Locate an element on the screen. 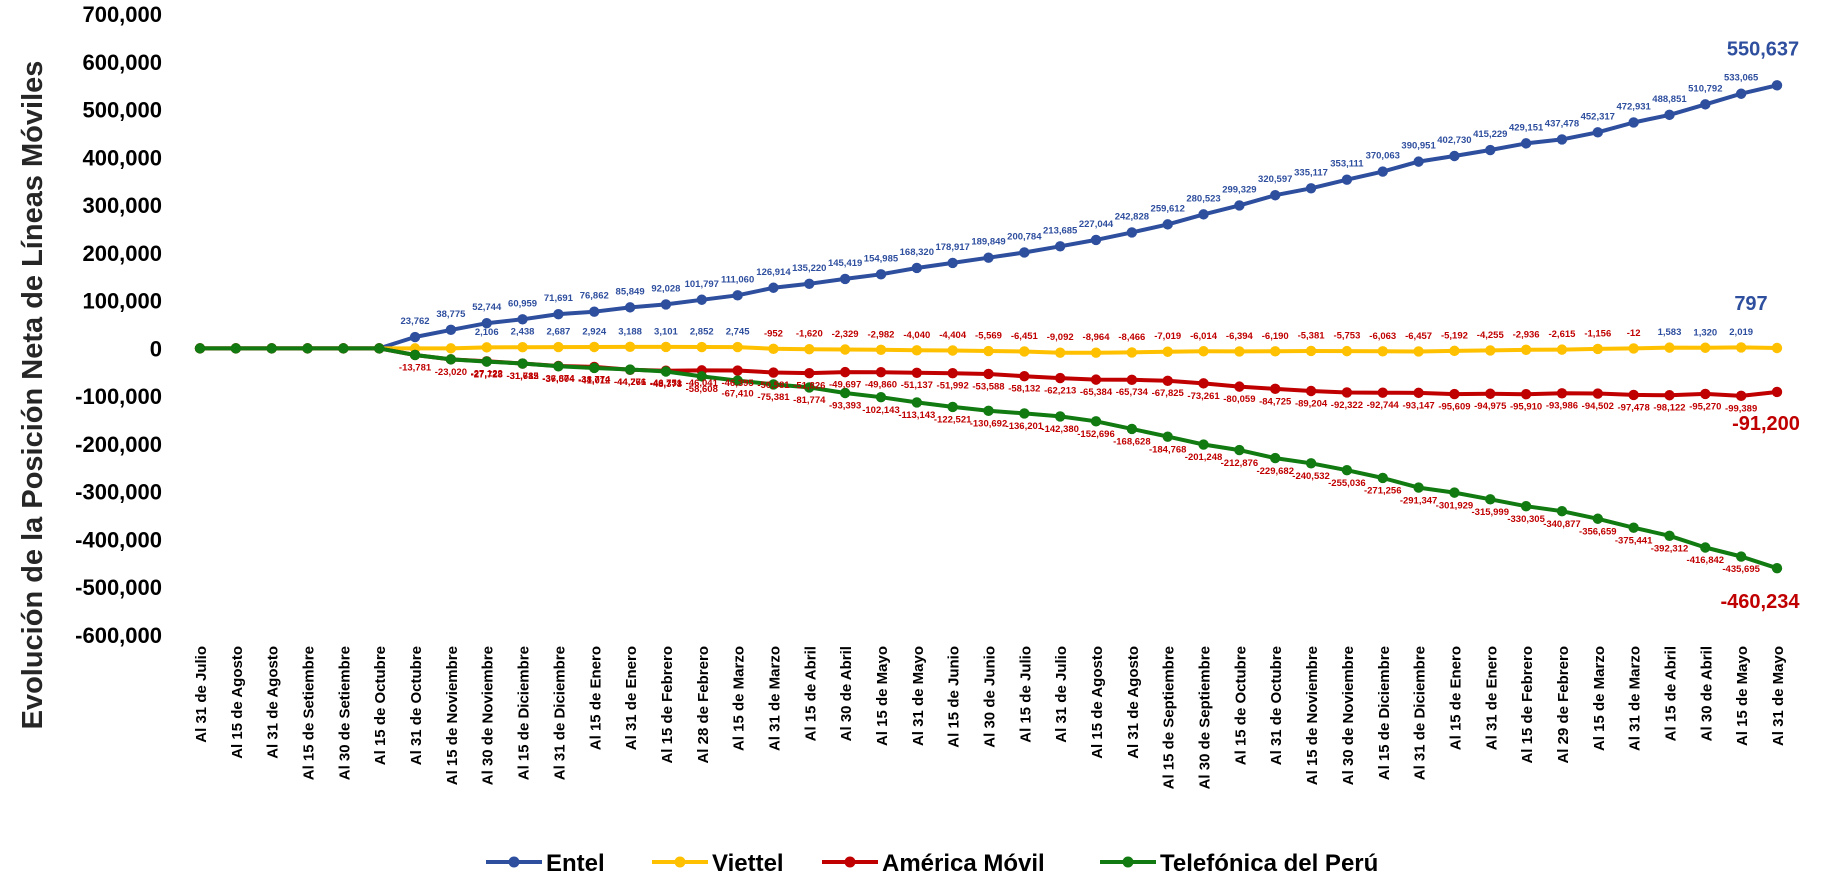  data-label: 280,523 is located at coordinates (1203, 198).